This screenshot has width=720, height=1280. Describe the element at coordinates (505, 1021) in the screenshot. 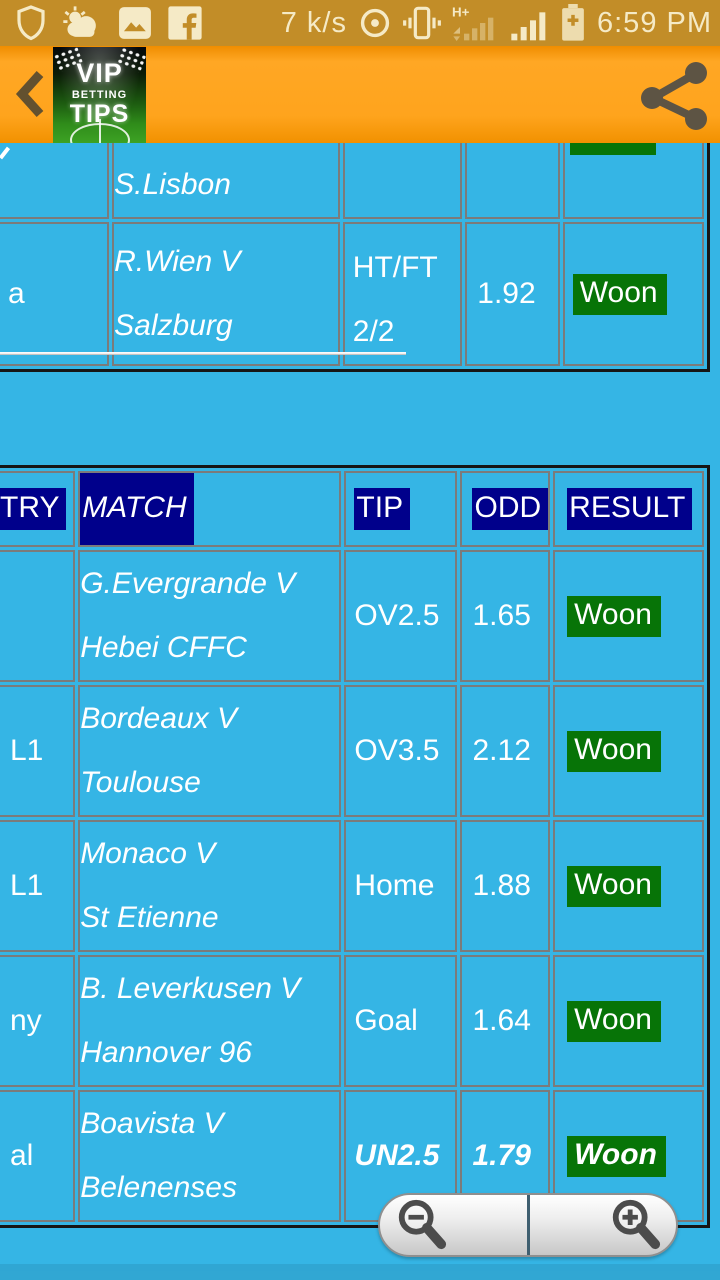

I see `cell-odd: 1.64` at that location.